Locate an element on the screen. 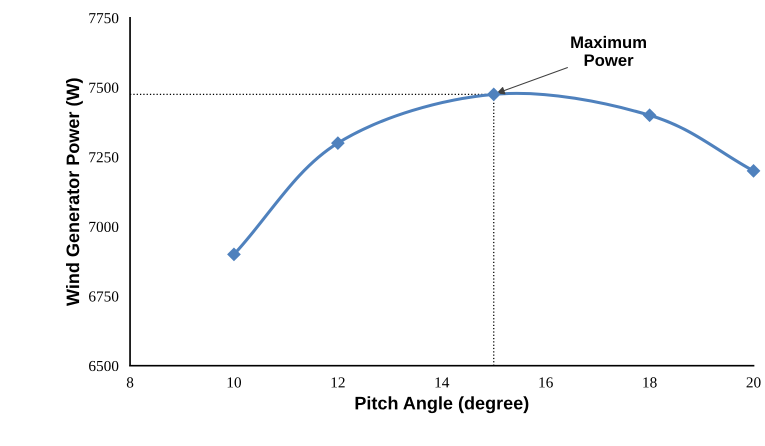 This screenshot has width=765, height=446. x-tick-label: 18 is located at coordinates (650, 382).